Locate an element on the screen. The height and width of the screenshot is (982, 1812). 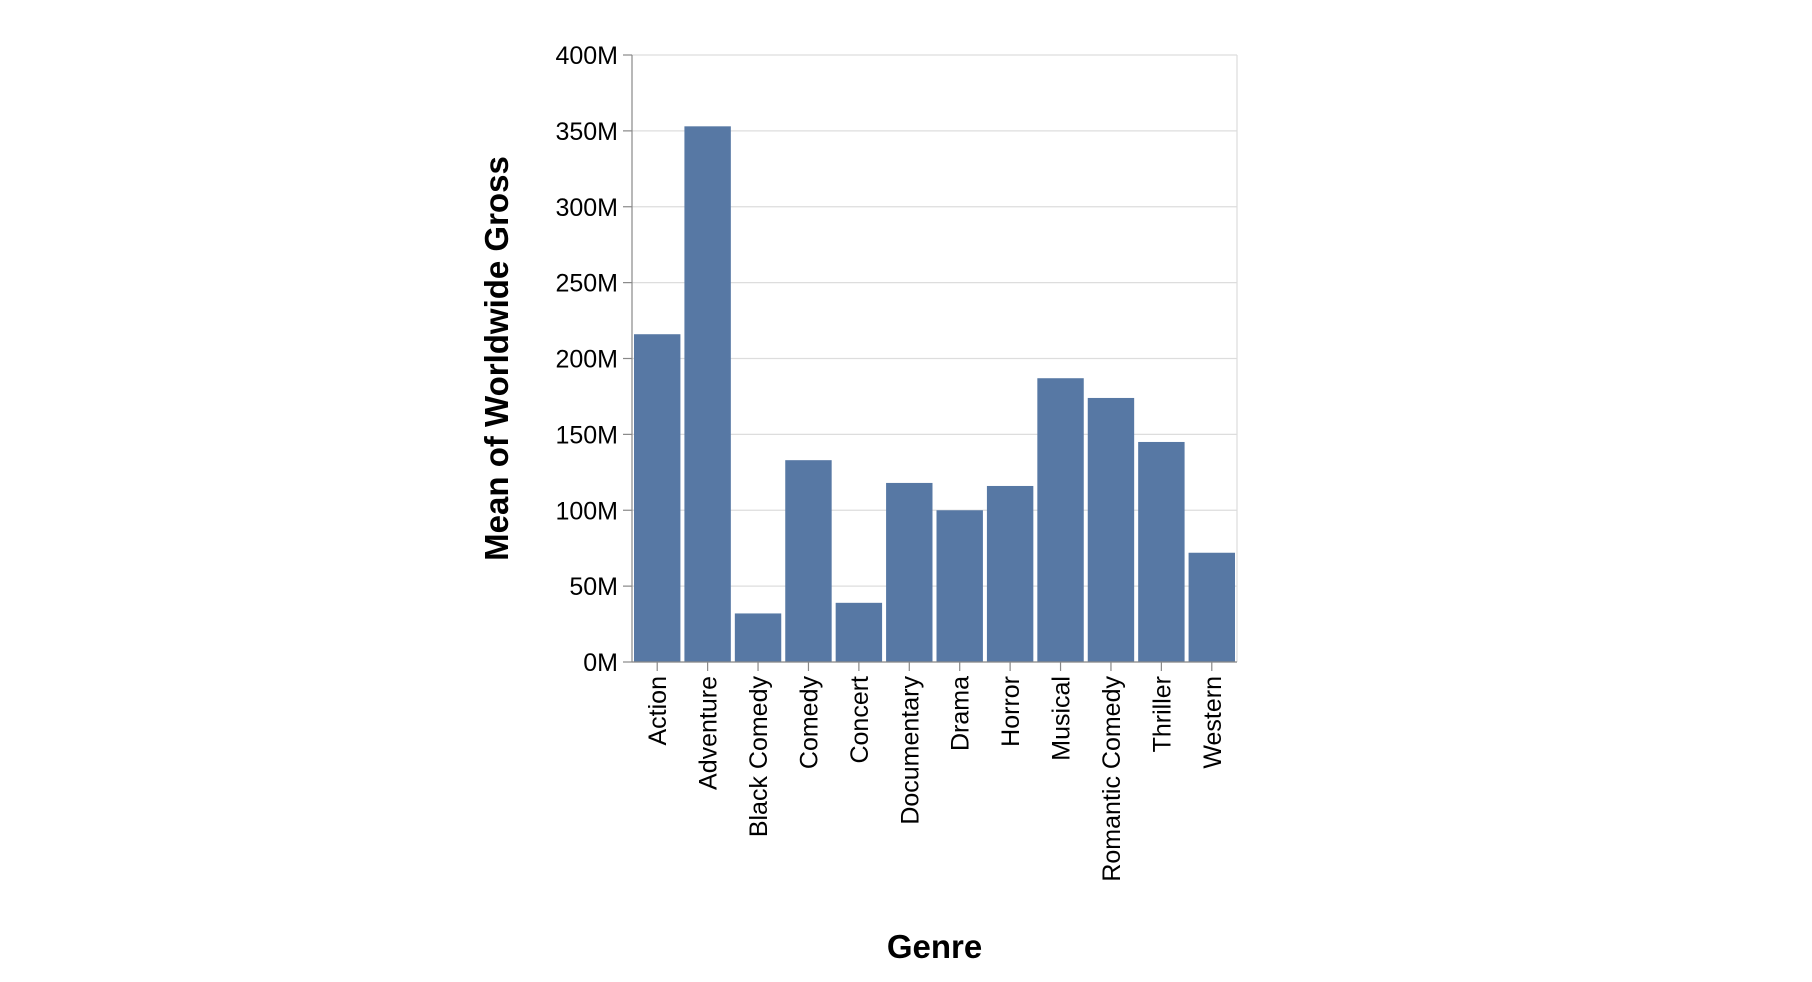
y-axis-title: Mean of Worldwide Gross is located at coordinates (496, 358).